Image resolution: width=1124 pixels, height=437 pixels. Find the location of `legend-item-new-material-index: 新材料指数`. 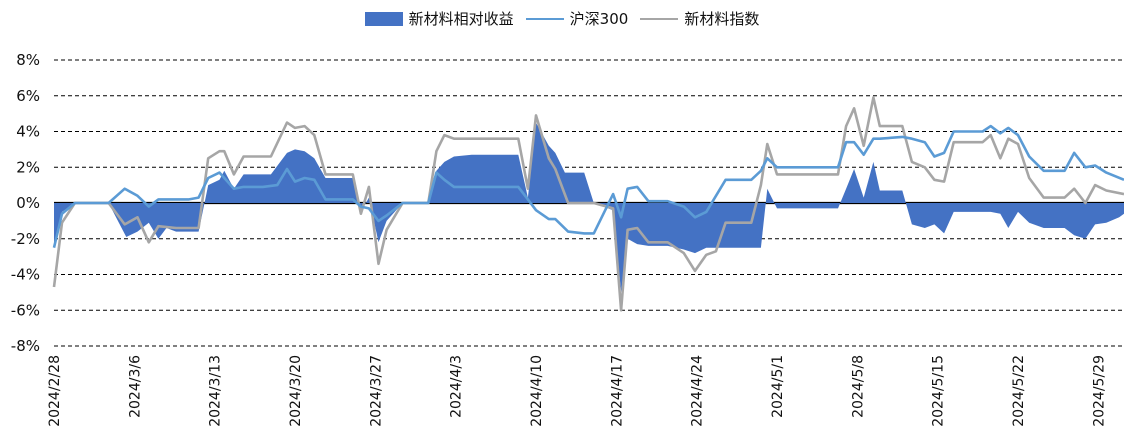

legend-item-new-material-index: 新材料指数 is located at coordinates (699, 18).